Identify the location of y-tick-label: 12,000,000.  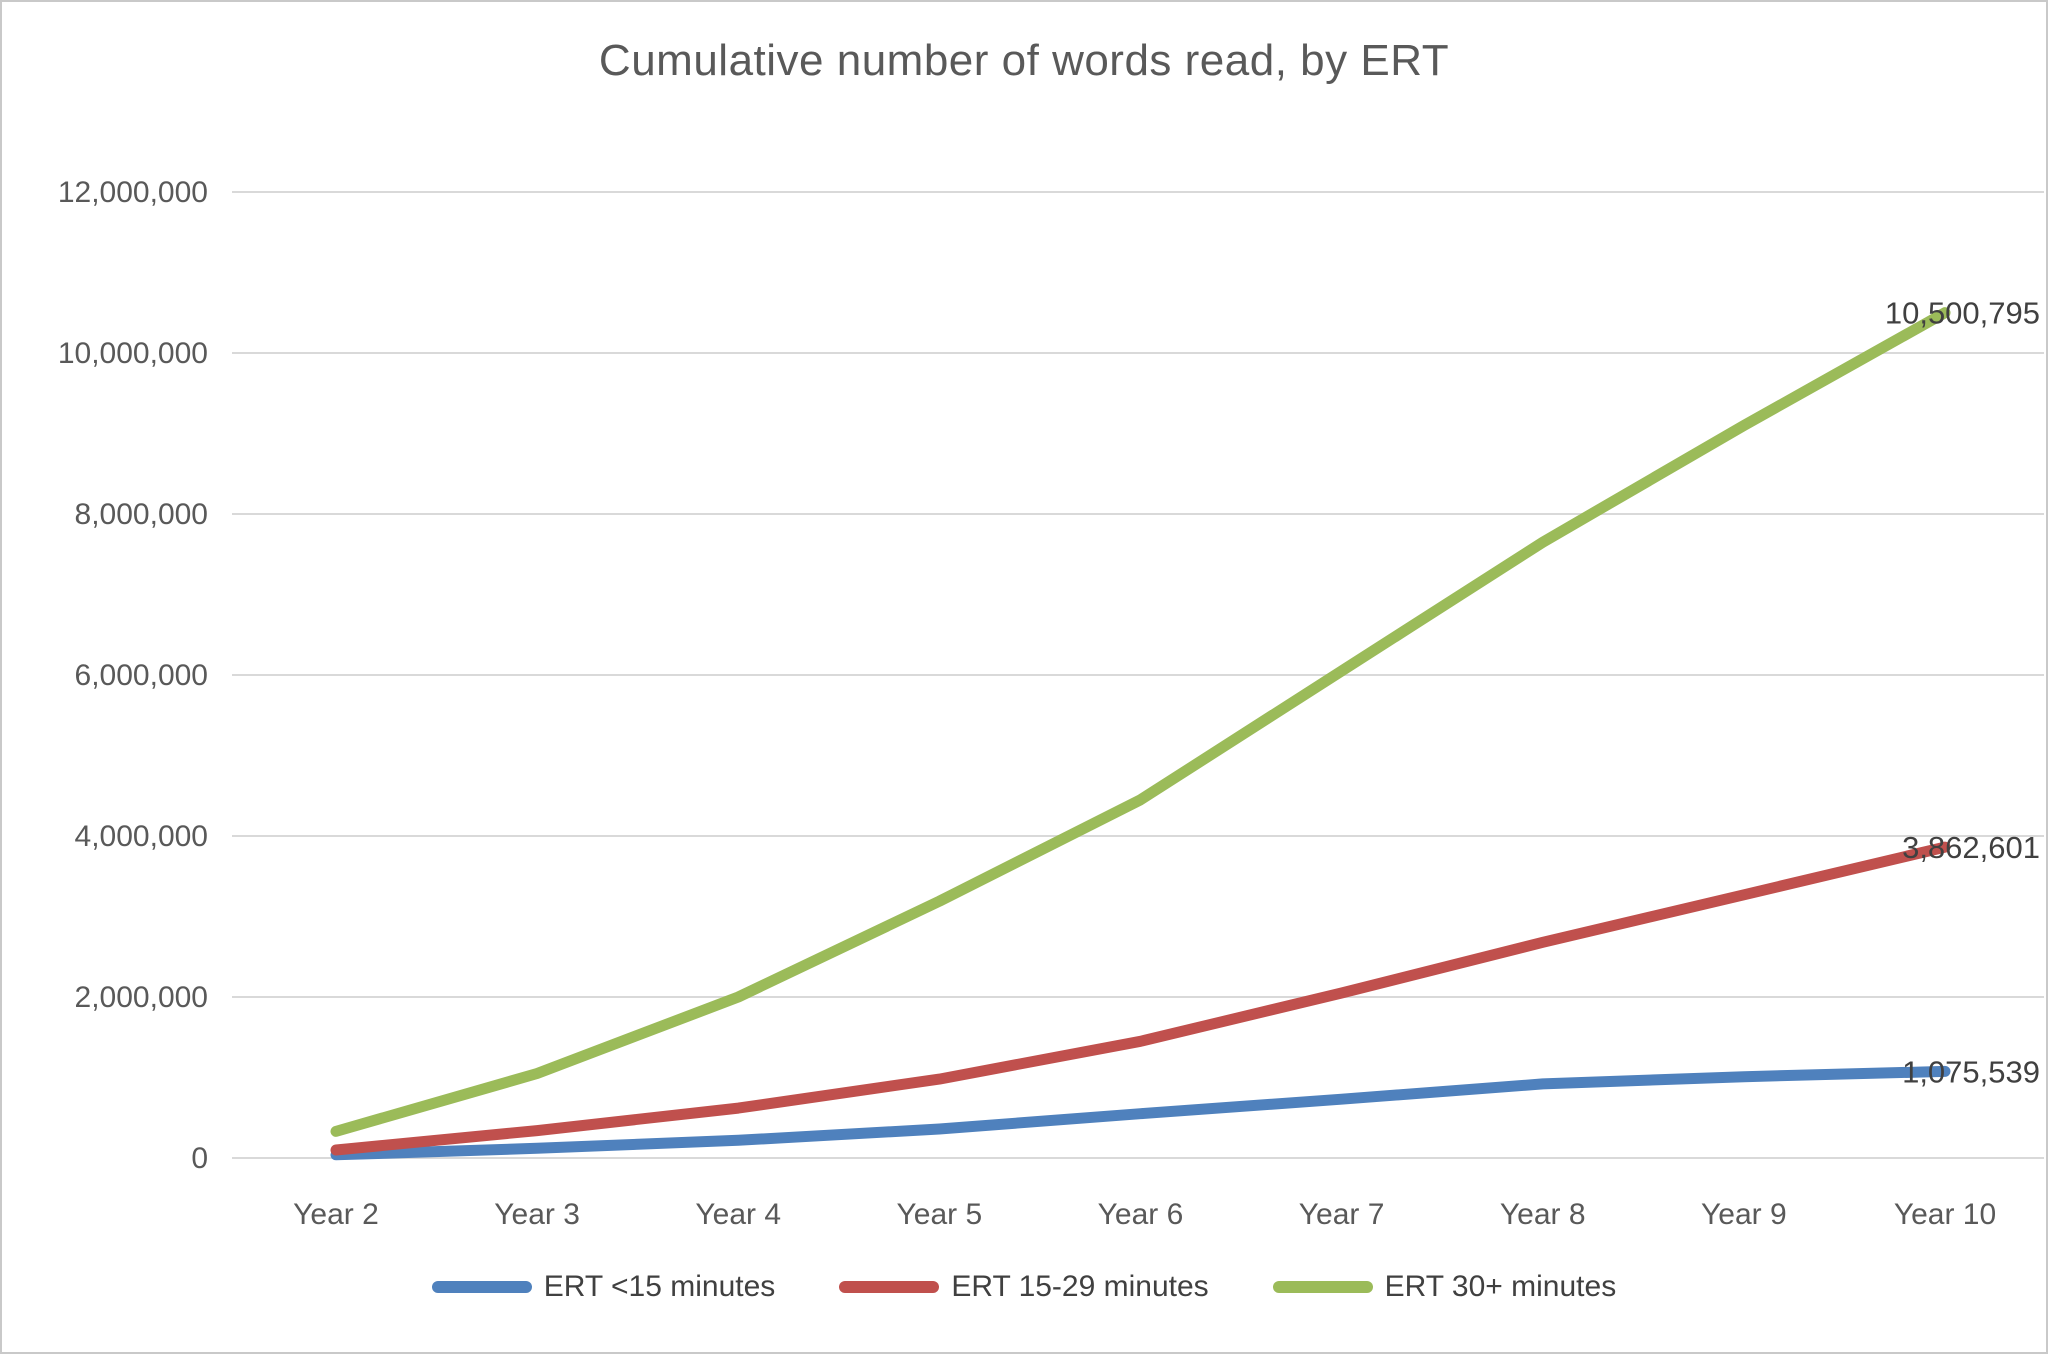
(133, 192).